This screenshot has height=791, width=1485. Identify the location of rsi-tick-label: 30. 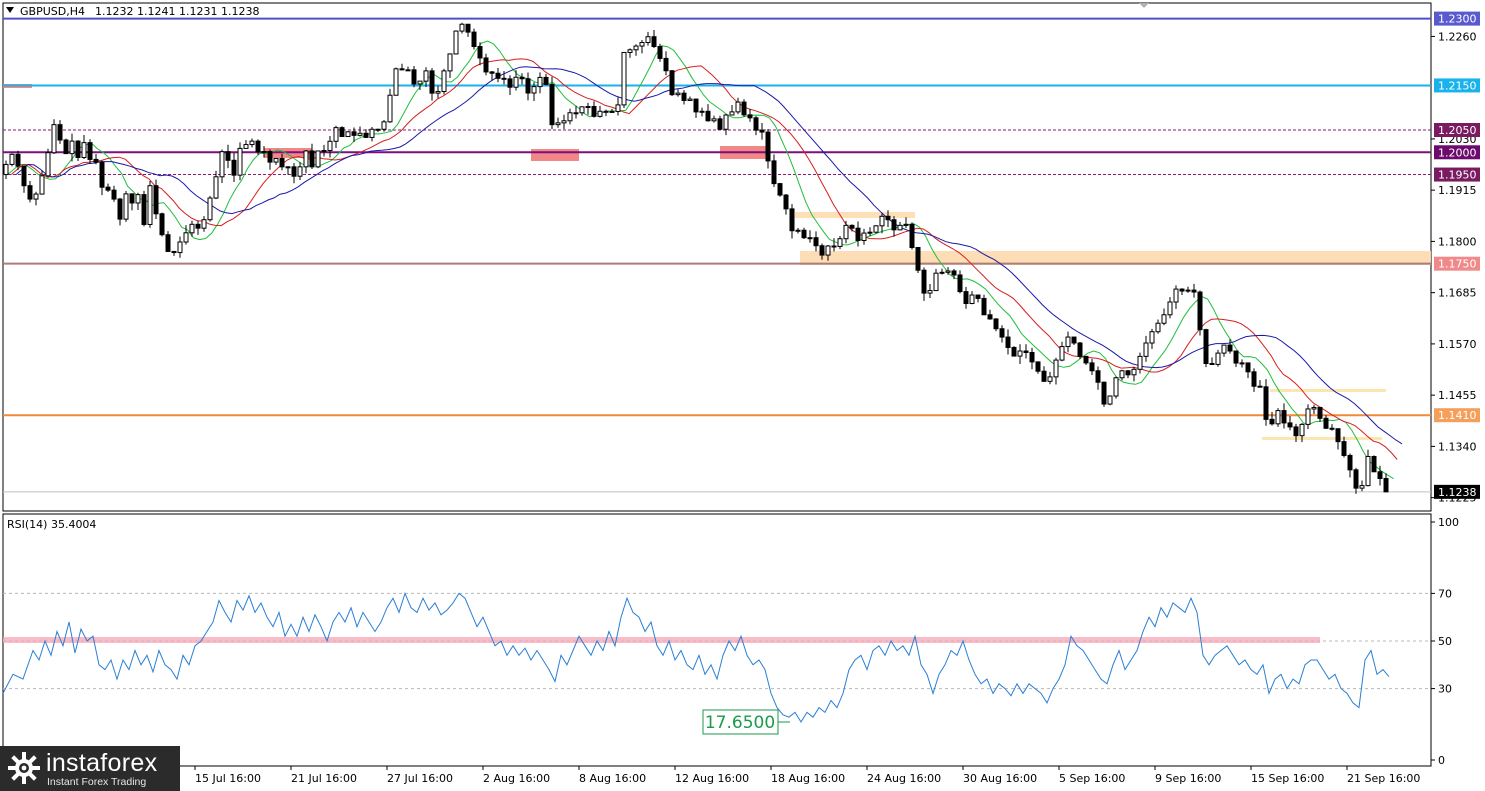
(1445, 689).